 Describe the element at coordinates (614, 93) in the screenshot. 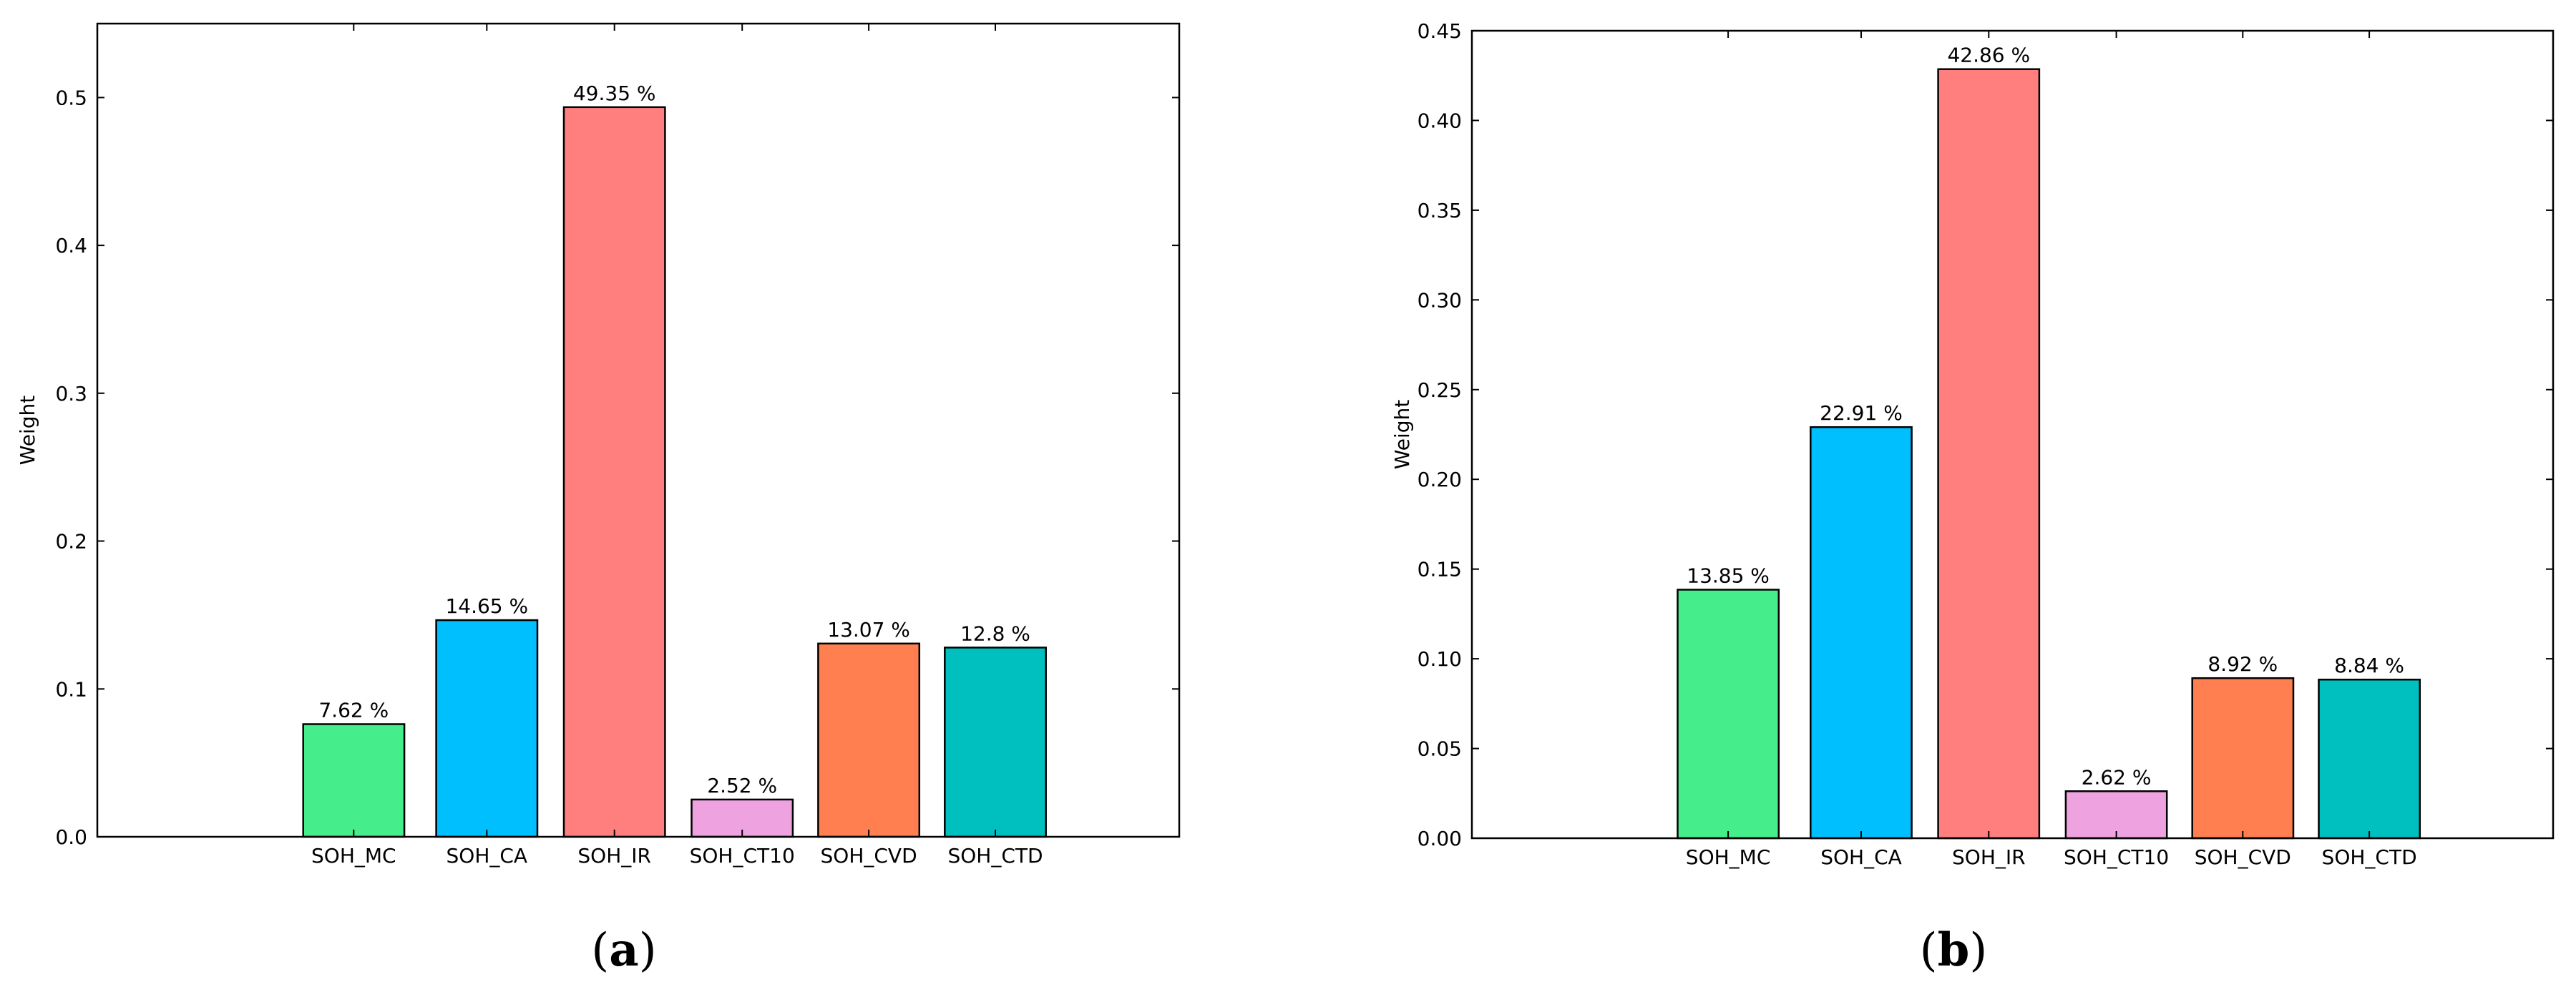

I see `data-label: 49.35 %` at that location.